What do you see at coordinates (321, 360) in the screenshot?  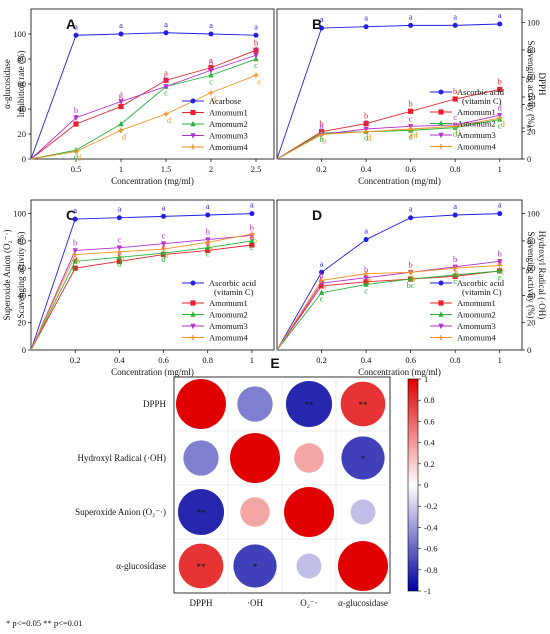 I see `x-tick-label: 0.2` at bounding box center [321, 360].